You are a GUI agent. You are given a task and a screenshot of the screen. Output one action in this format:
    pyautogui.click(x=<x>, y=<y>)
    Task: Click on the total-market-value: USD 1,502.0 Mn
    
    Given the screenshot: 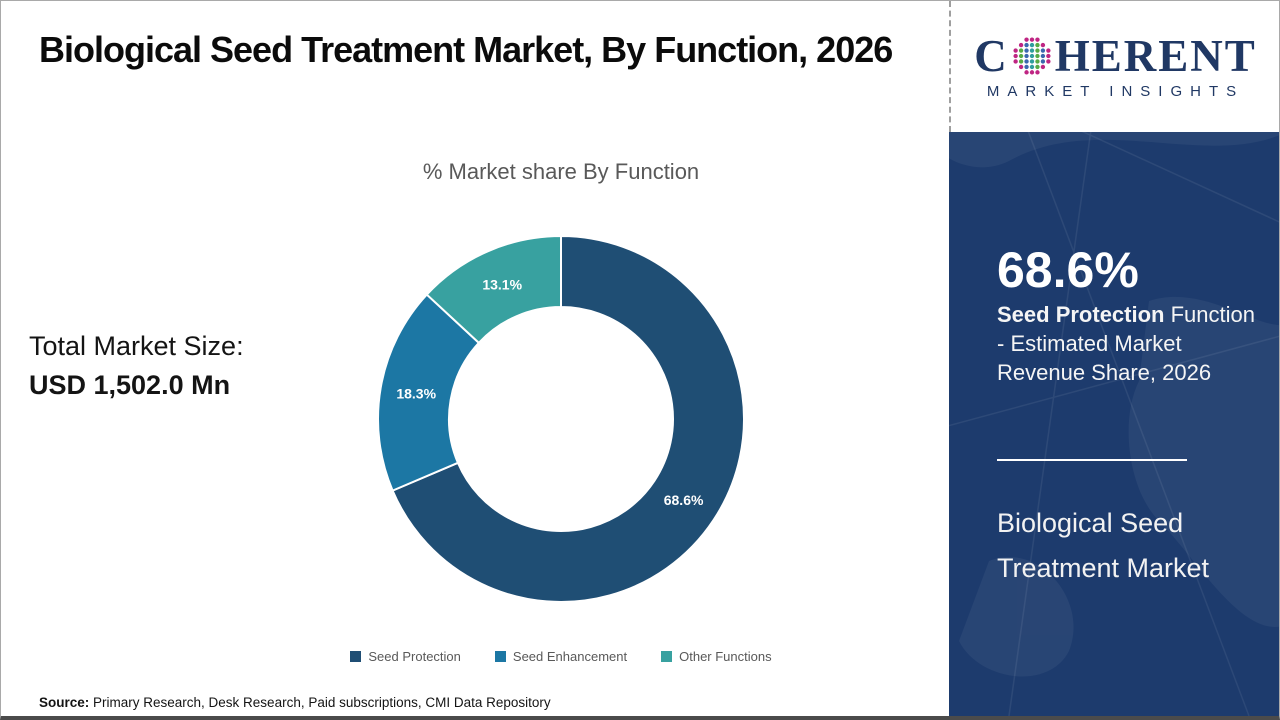 What is the action you would take?
    pyautogui.click(x=130, y=385)
    